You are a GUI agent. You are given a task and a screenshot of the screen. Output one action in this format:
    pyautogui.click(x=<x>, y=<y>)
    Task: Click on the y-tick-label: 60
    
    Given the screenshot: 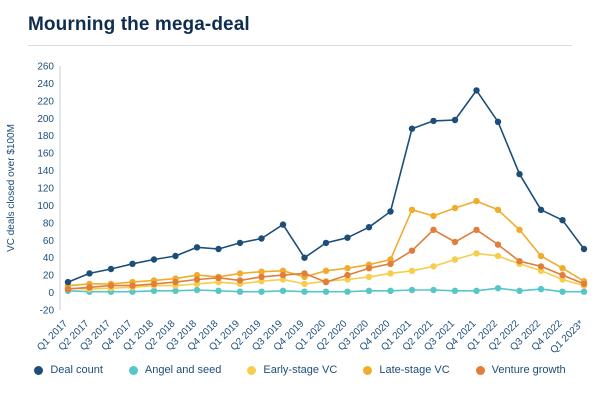 What is the action you would take?
    pyautogui.click(x=49, y=241)
    